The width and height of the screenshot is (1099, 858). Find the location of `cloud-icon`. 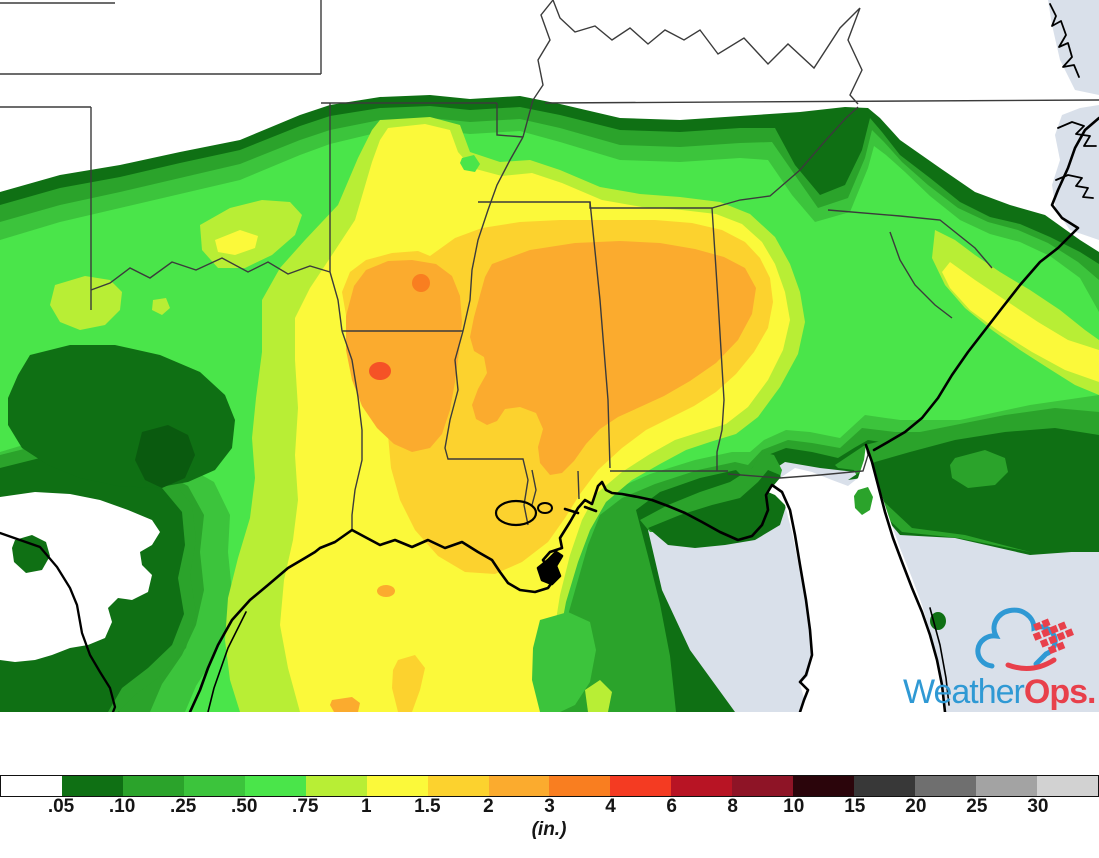

cloud-icon is located at coordinates (1016, 638).